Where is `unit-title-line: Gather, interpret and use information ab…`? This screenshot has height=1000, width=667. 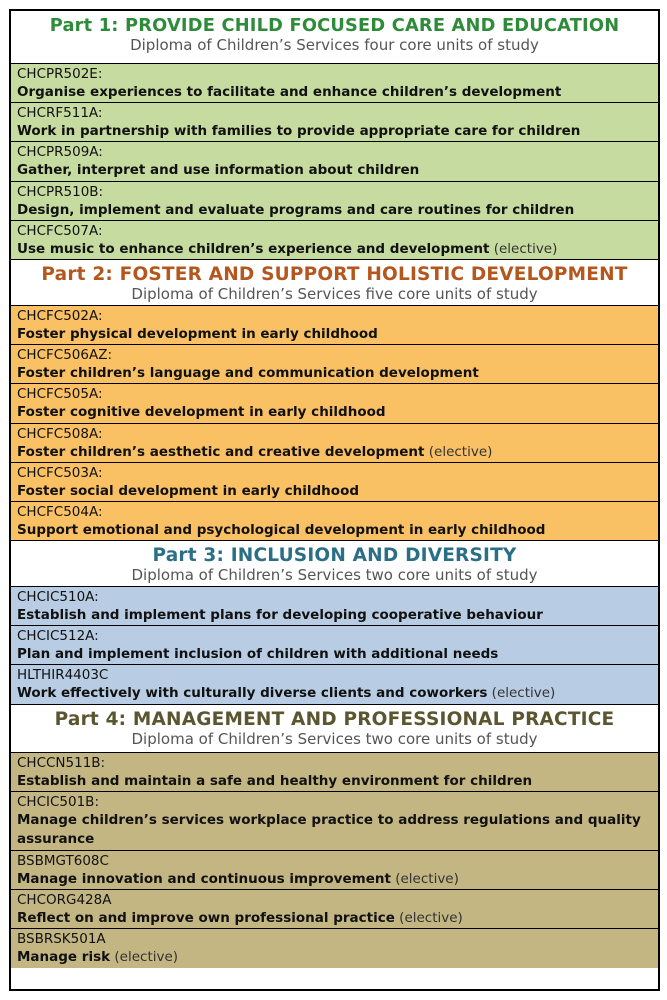 unit-title-line: Gather, interpret and use information ab… is located at coordinates (337, 170).